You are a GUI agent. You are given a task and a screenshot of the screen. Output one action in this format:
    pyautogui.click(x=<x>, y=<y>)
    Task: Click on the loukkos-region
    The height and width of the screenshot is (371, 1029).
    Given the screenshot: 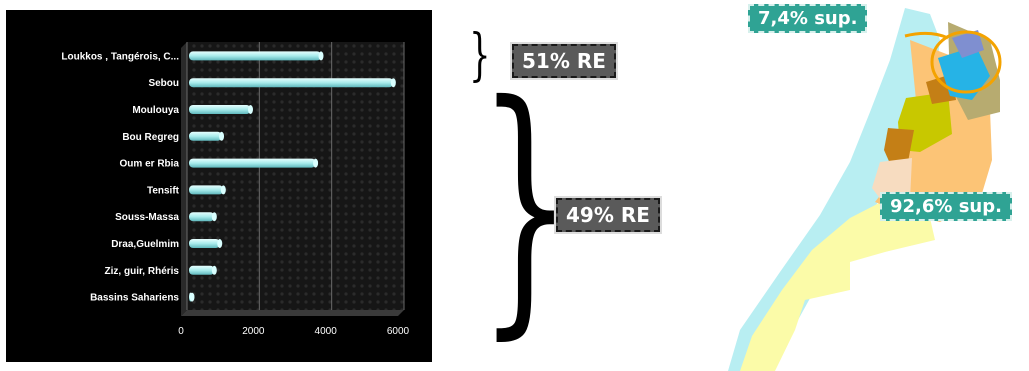 What is the action you would take?
    pyautogui.click(x=968, y=44)
    